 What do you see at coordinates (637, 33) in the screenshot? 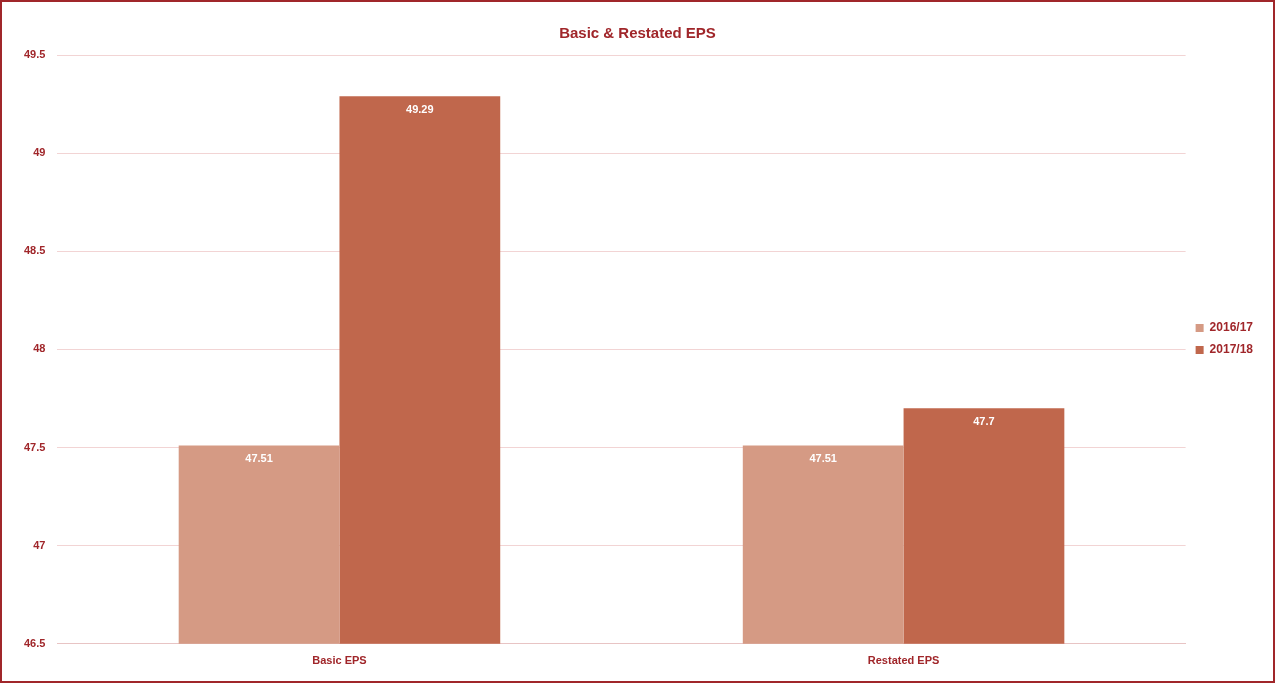
I see `chart-title: Basic & Restated EPS` at bounding box center [637, 33].